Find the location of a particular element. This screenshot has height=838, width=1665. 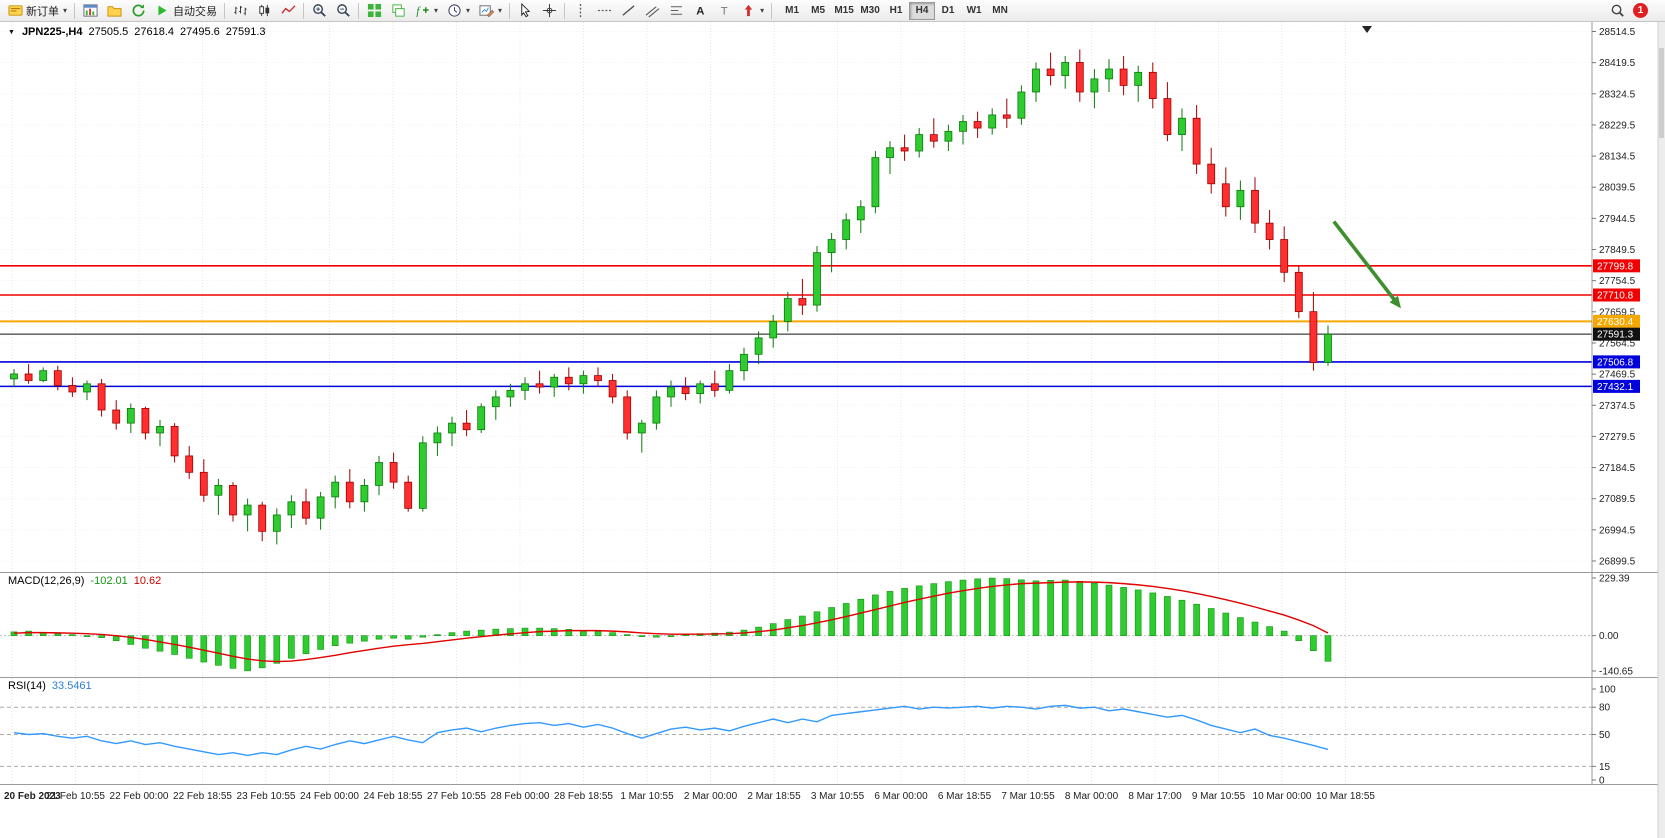

arrows-icon is located at coordinates (748, 11).